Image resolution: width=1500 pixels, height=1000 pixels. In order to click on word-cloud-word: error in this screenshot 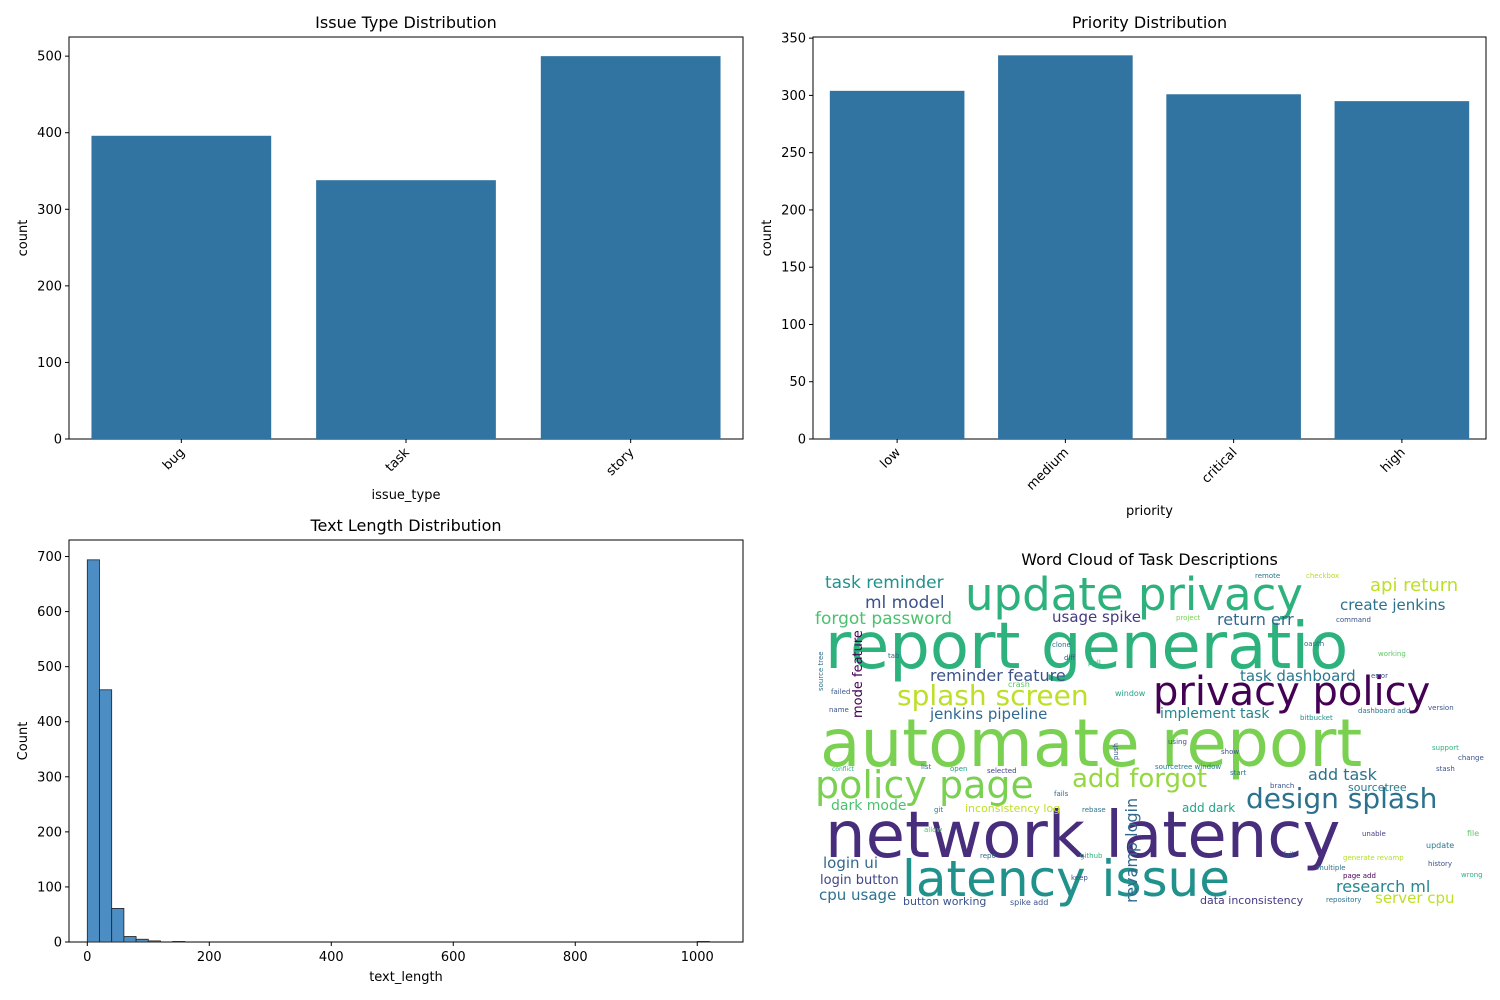, I will do `click(1379, 676)`.